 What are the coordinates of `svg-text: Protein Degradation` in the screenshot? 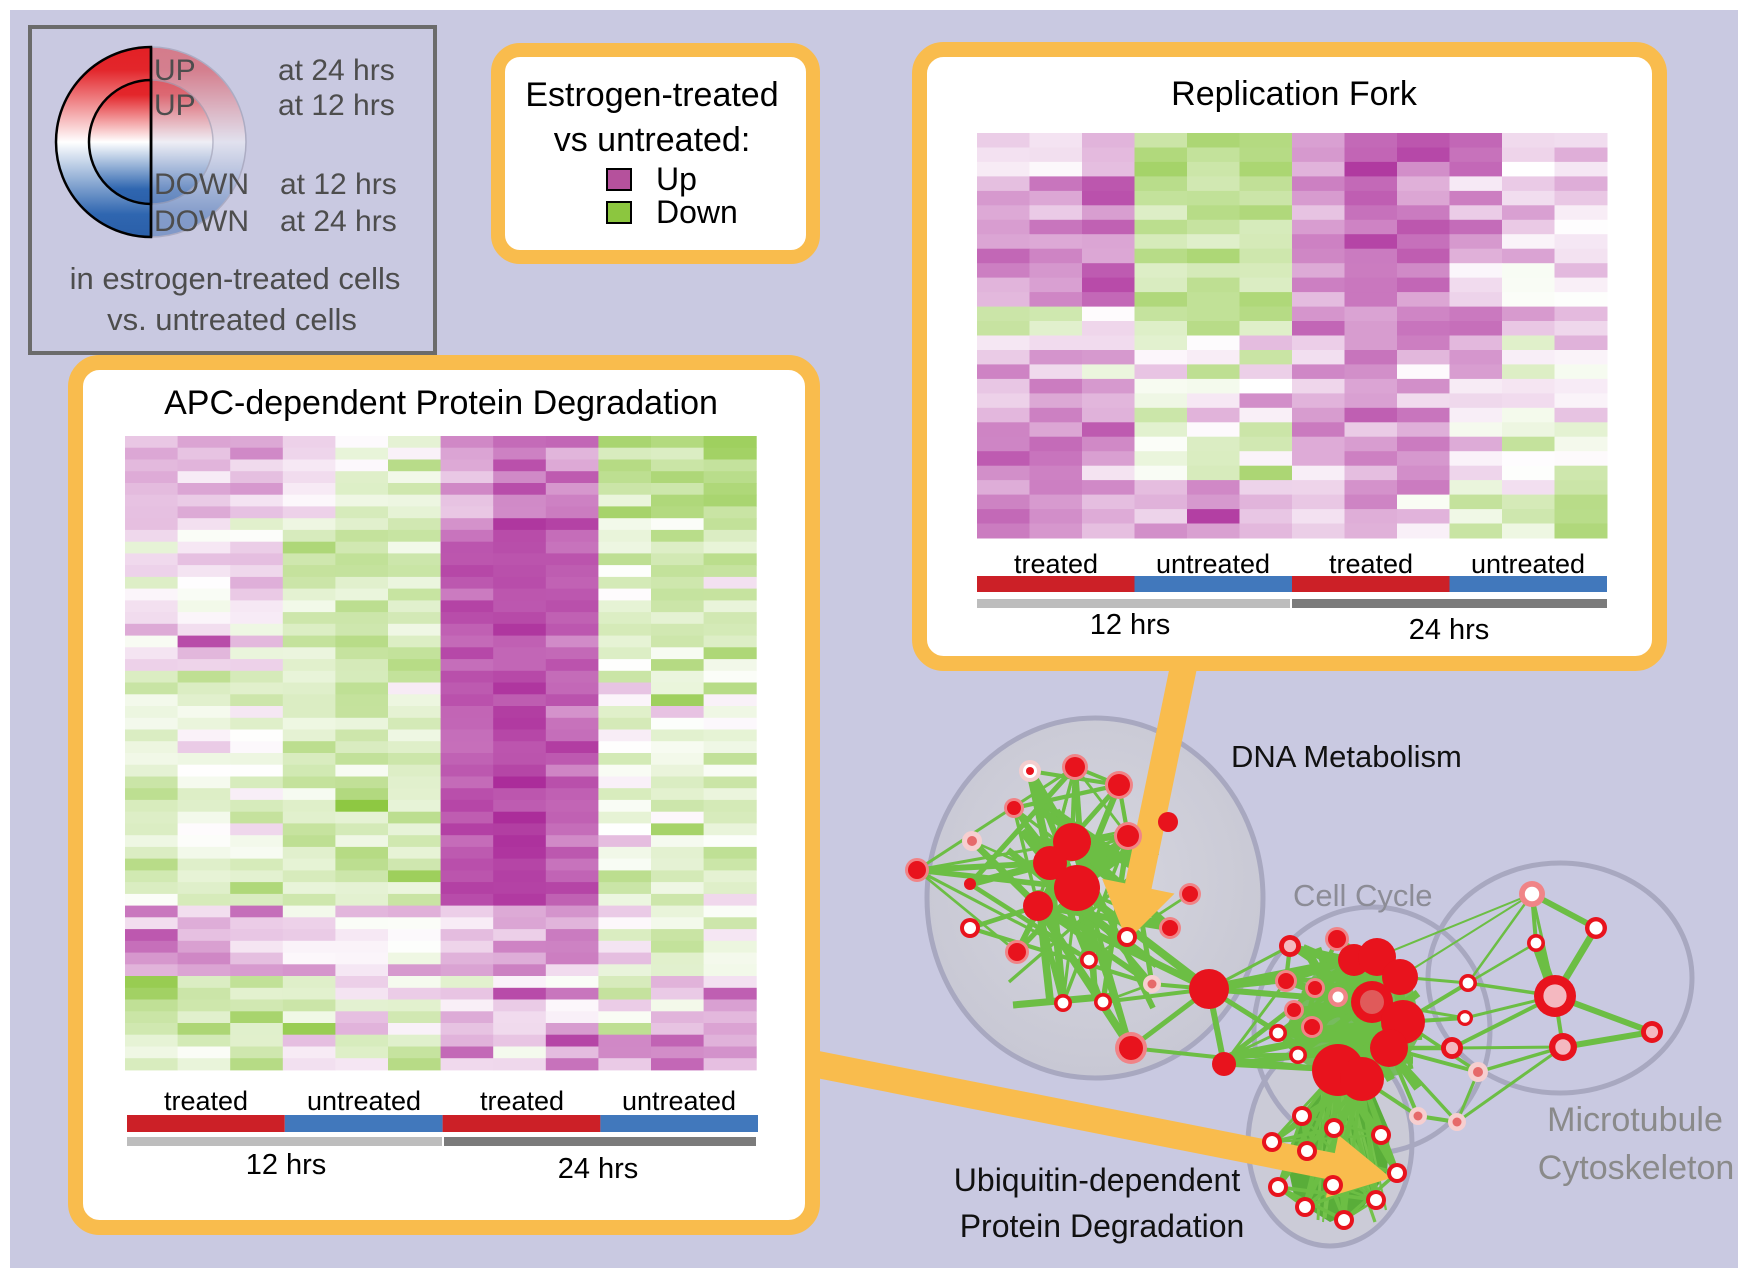 It's located at (1102, 1226).